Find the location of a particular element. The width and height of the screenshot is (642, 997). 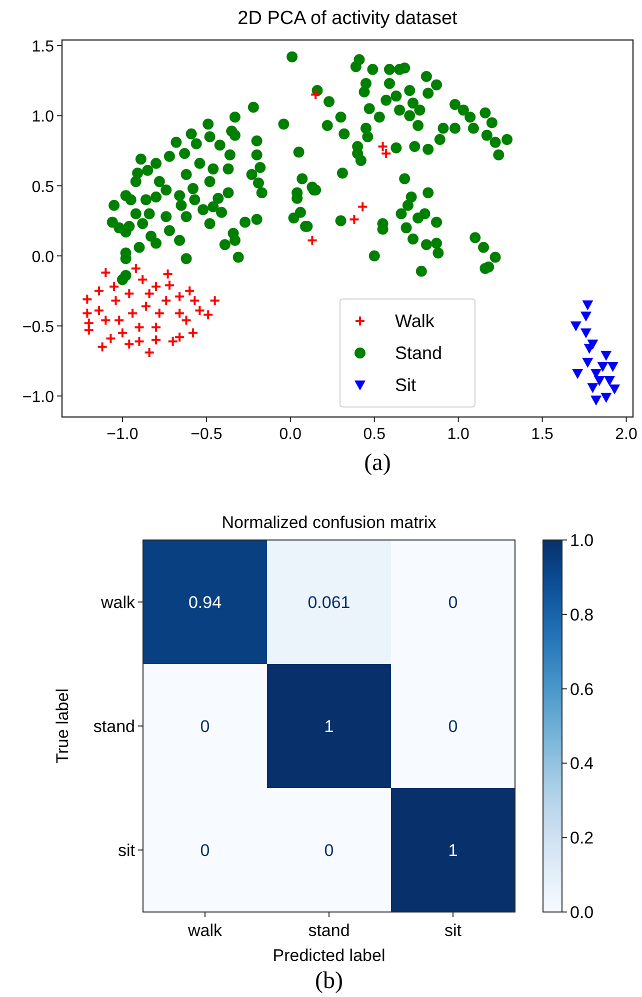

color-bar-label: 0.4 is located at coordinates (582, 764).